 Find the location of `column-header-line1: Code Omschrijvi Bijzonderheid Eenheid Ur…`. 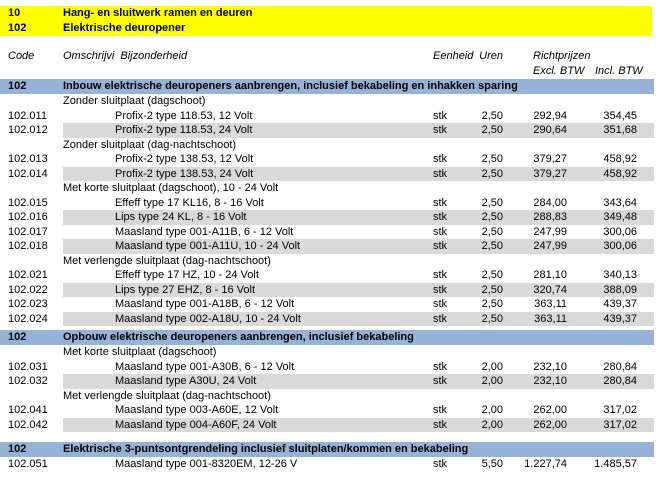

column-header-line1: Code Omschrijvi Bijzonderheid Eenheid Ur… is located at coordinates (330, 56).